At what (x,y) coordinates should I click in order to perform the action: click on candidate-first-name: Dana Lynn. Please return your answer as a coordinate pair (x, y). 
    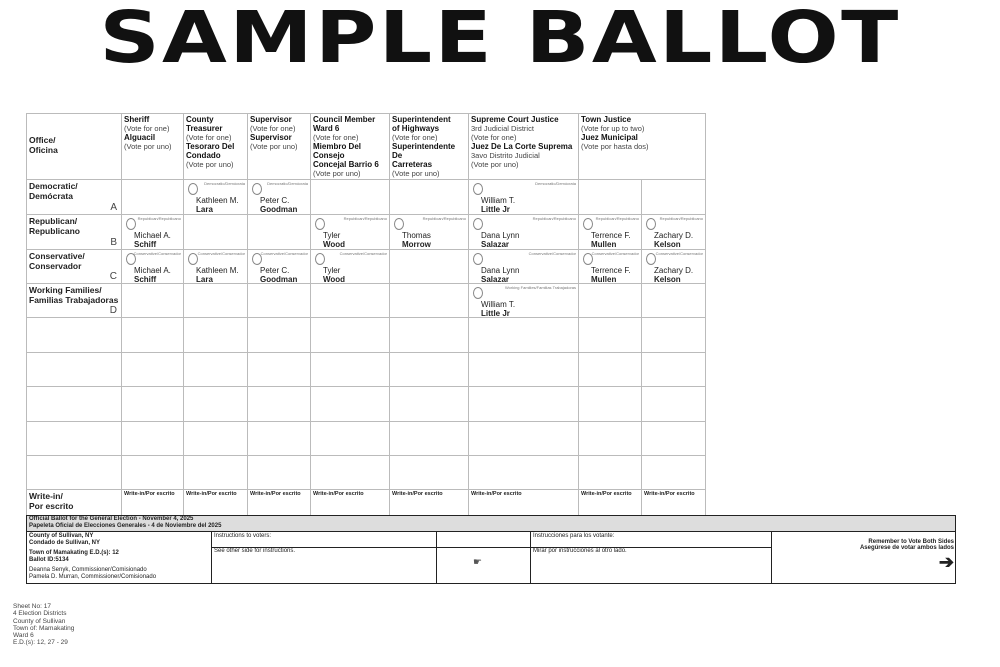
    Looking at the image, I should click on (500, 270).